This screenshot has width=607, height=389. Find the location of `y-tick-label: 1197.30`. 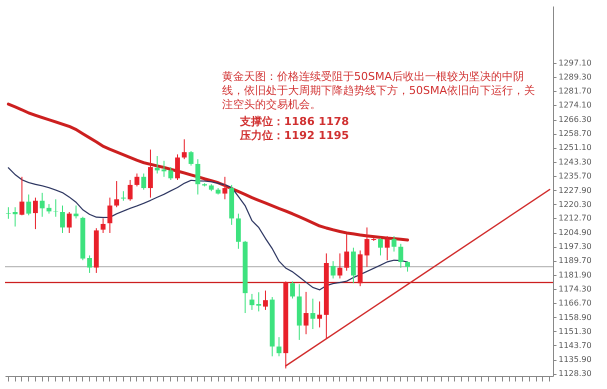

y-tick-label: 1197.30 is located at coordinates (575, 247).